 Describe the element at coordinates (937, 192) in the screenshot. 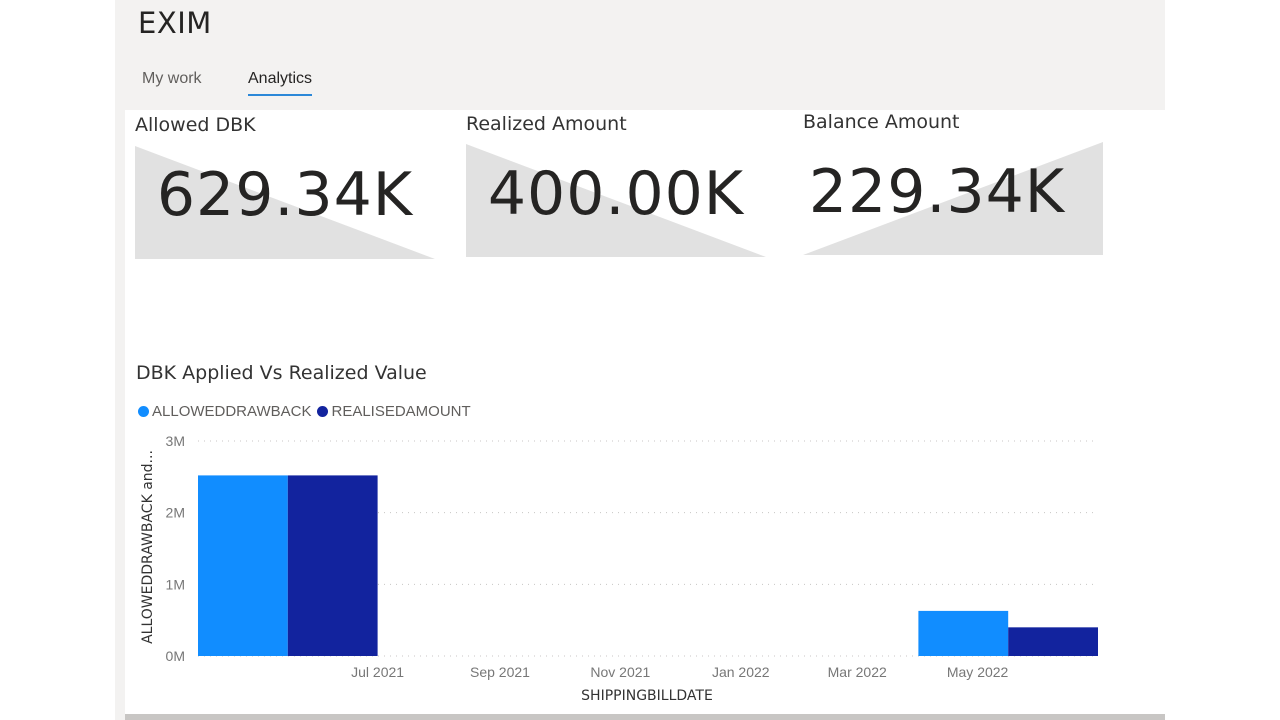

I see `card-value: 229.34K` at that location.